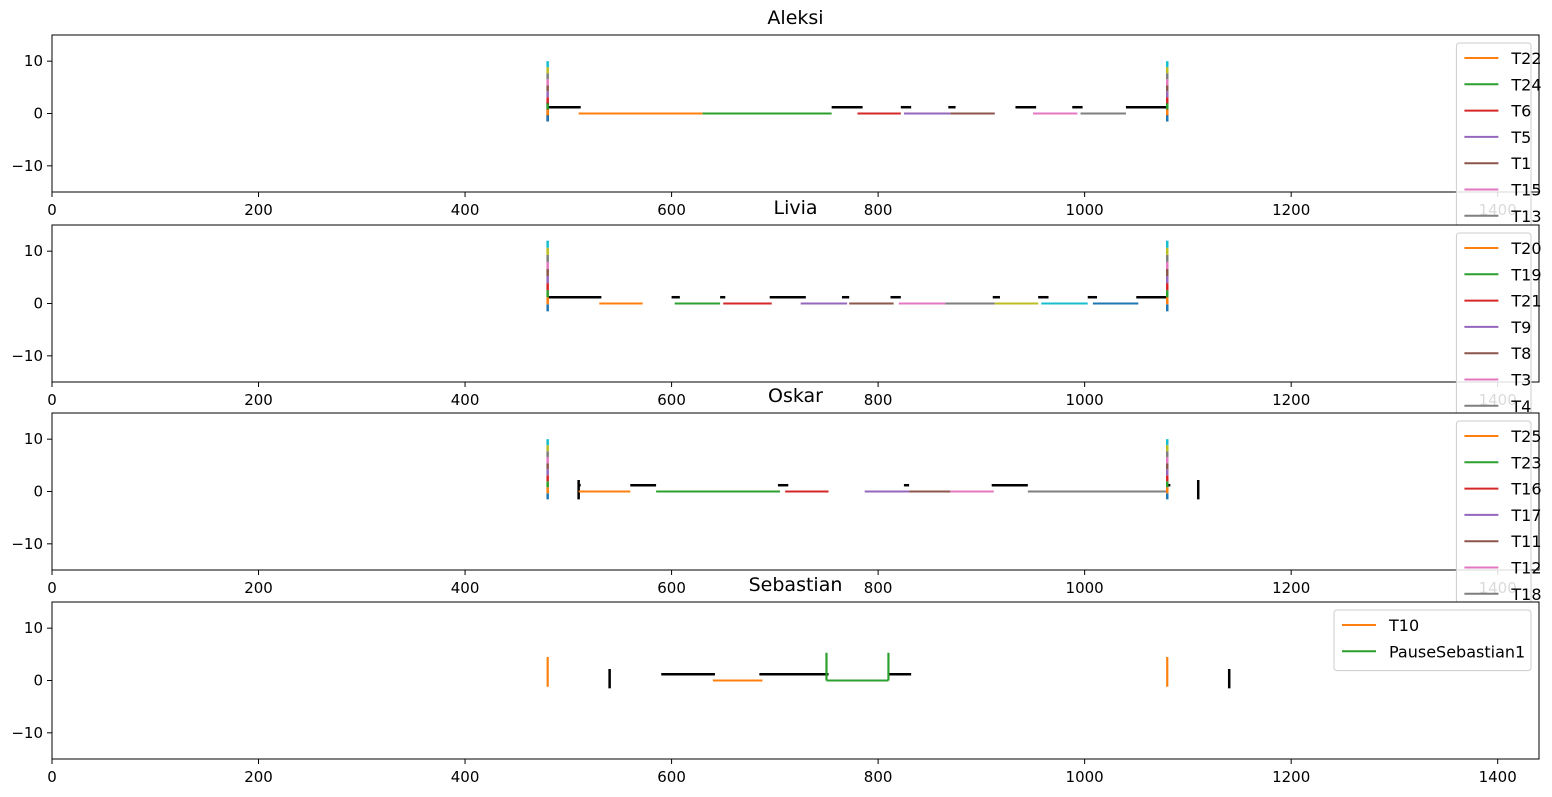 This screenshot has width=1552, height=797. I want to click on legend-label: T8, so click(1520, 353).